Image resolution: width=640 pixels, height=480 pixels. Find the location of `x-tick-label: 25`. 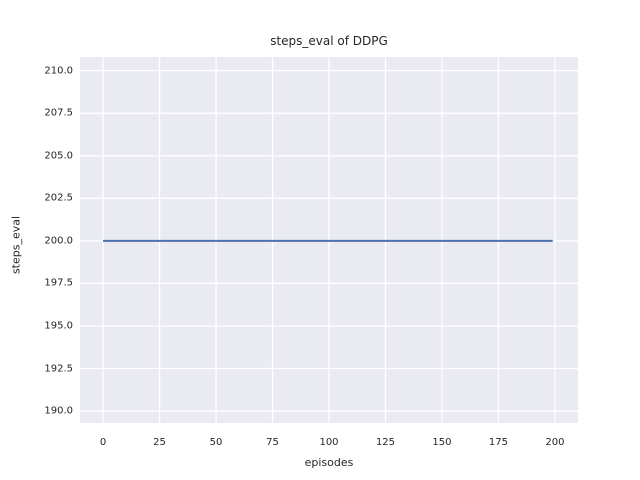

x-tick-label: 25 is located at coordinates (159, 442).